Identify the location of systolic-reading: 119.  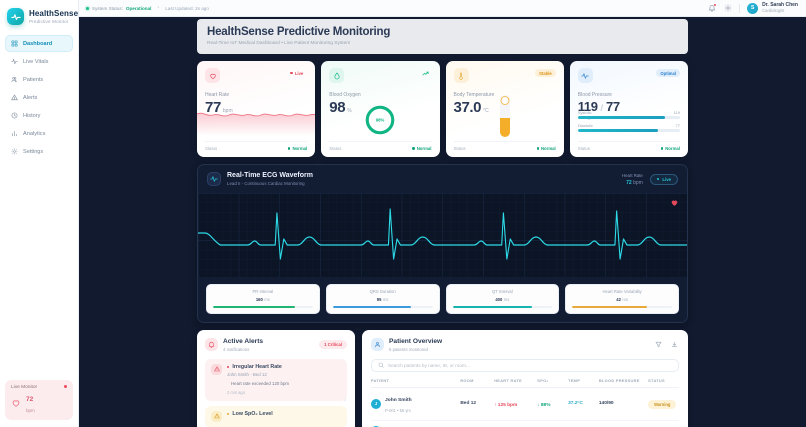
(676, 112).